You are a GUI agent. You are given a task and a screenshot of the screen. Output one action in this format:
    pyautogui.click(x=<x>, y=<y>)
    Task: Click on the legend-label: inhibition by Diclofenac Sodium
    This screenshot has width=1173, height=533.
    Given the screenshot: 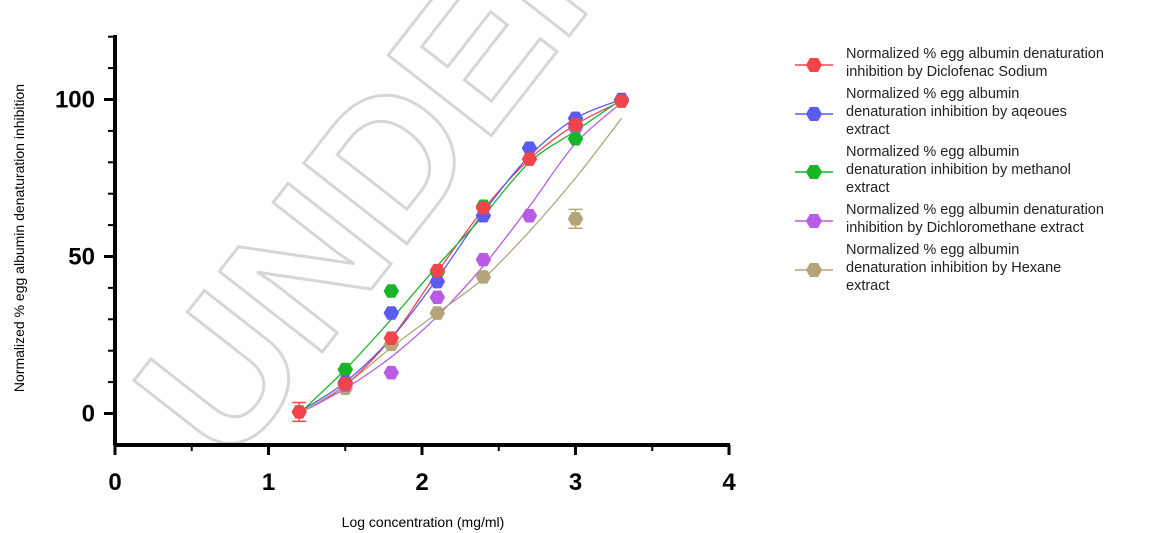 What is the action you would take?
    pyautogui.click(x=947, y=72)
    